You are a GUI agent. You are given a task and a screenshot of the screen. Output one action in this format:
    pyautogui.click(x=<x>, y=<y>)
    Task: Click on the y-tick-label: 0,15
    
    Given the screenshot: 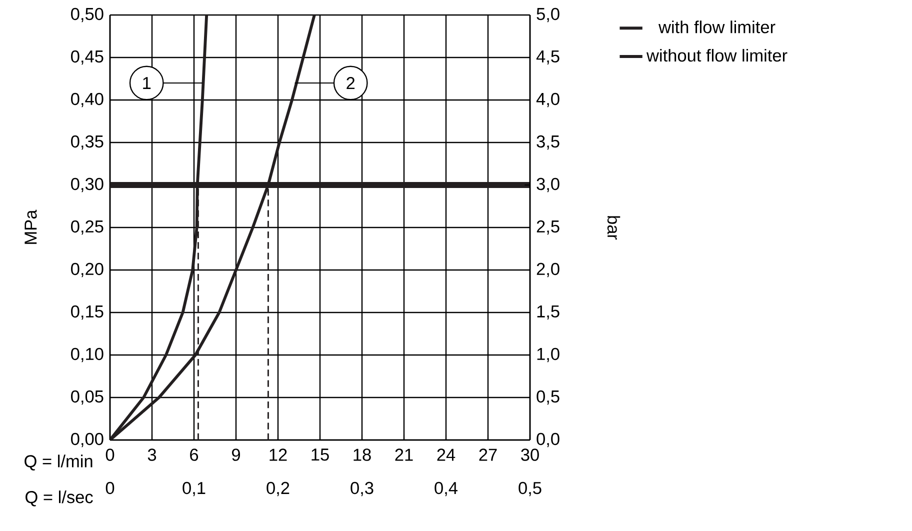 What is the action you would take?
    pyautogui.click(x=87, y=312)
    